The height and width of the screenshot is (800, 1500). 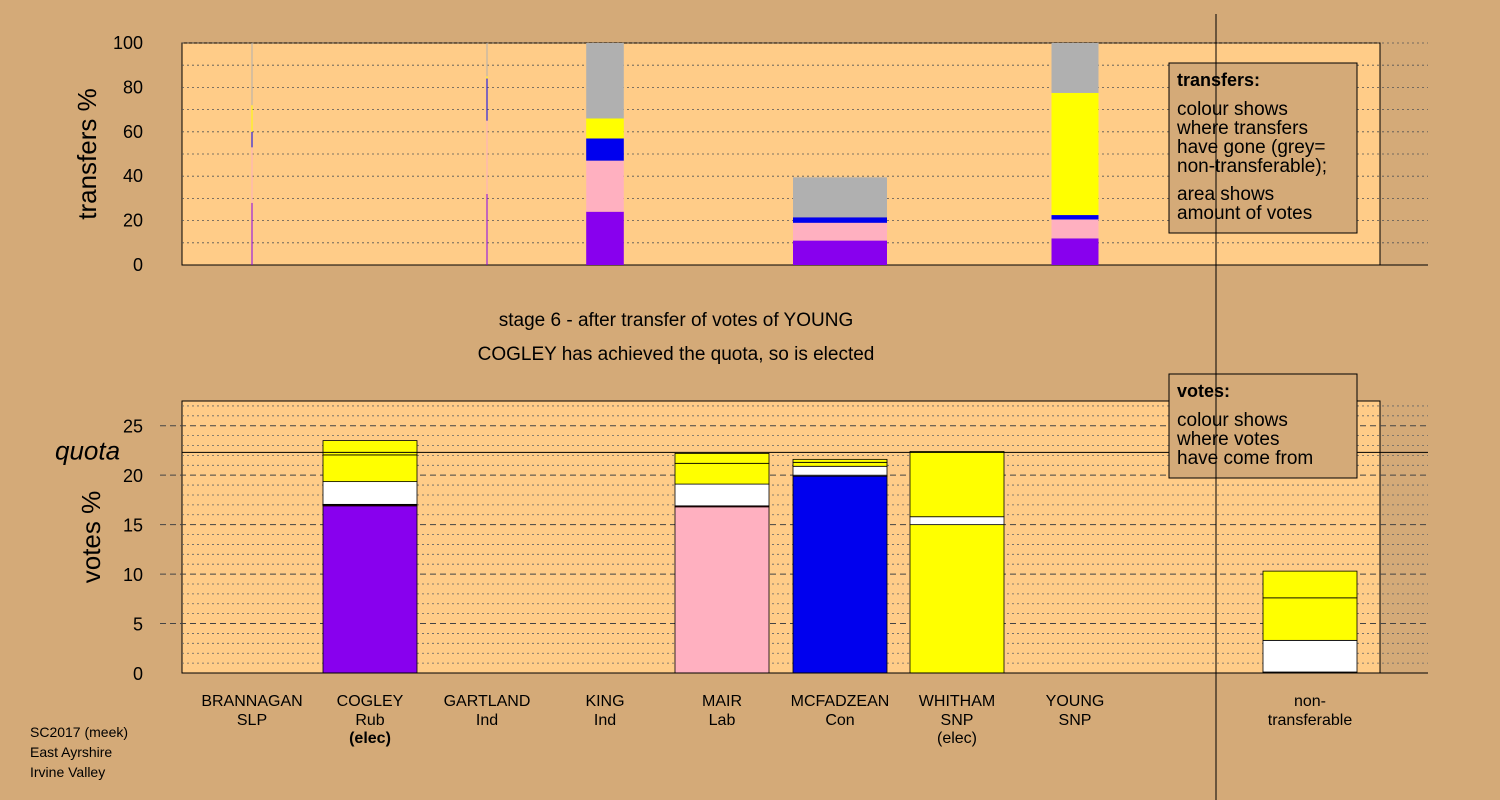 What do you see at coordinates (1232, 420) in the screenshot?
I see `votes-legend-line: colour shows` at bounding box center [1232, 420].